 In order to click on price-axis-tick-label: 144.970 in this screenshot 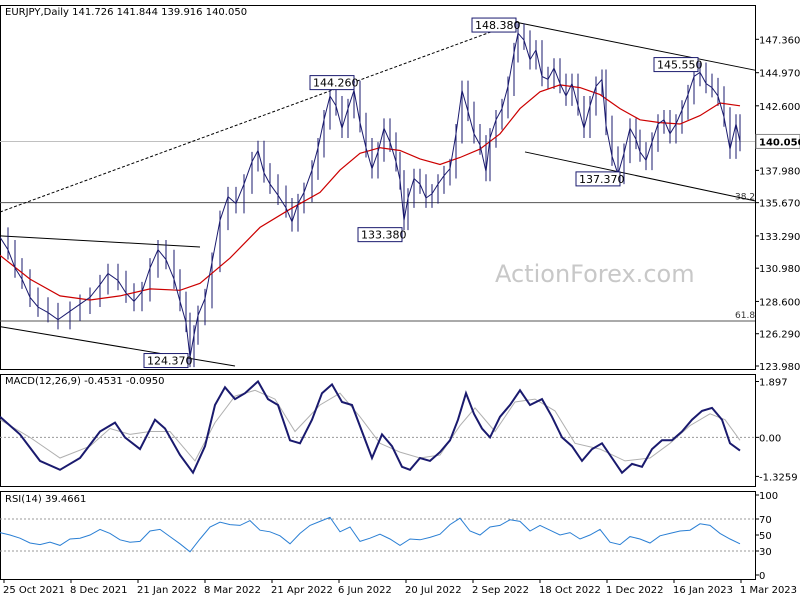, I will do `click(779, 74)`.